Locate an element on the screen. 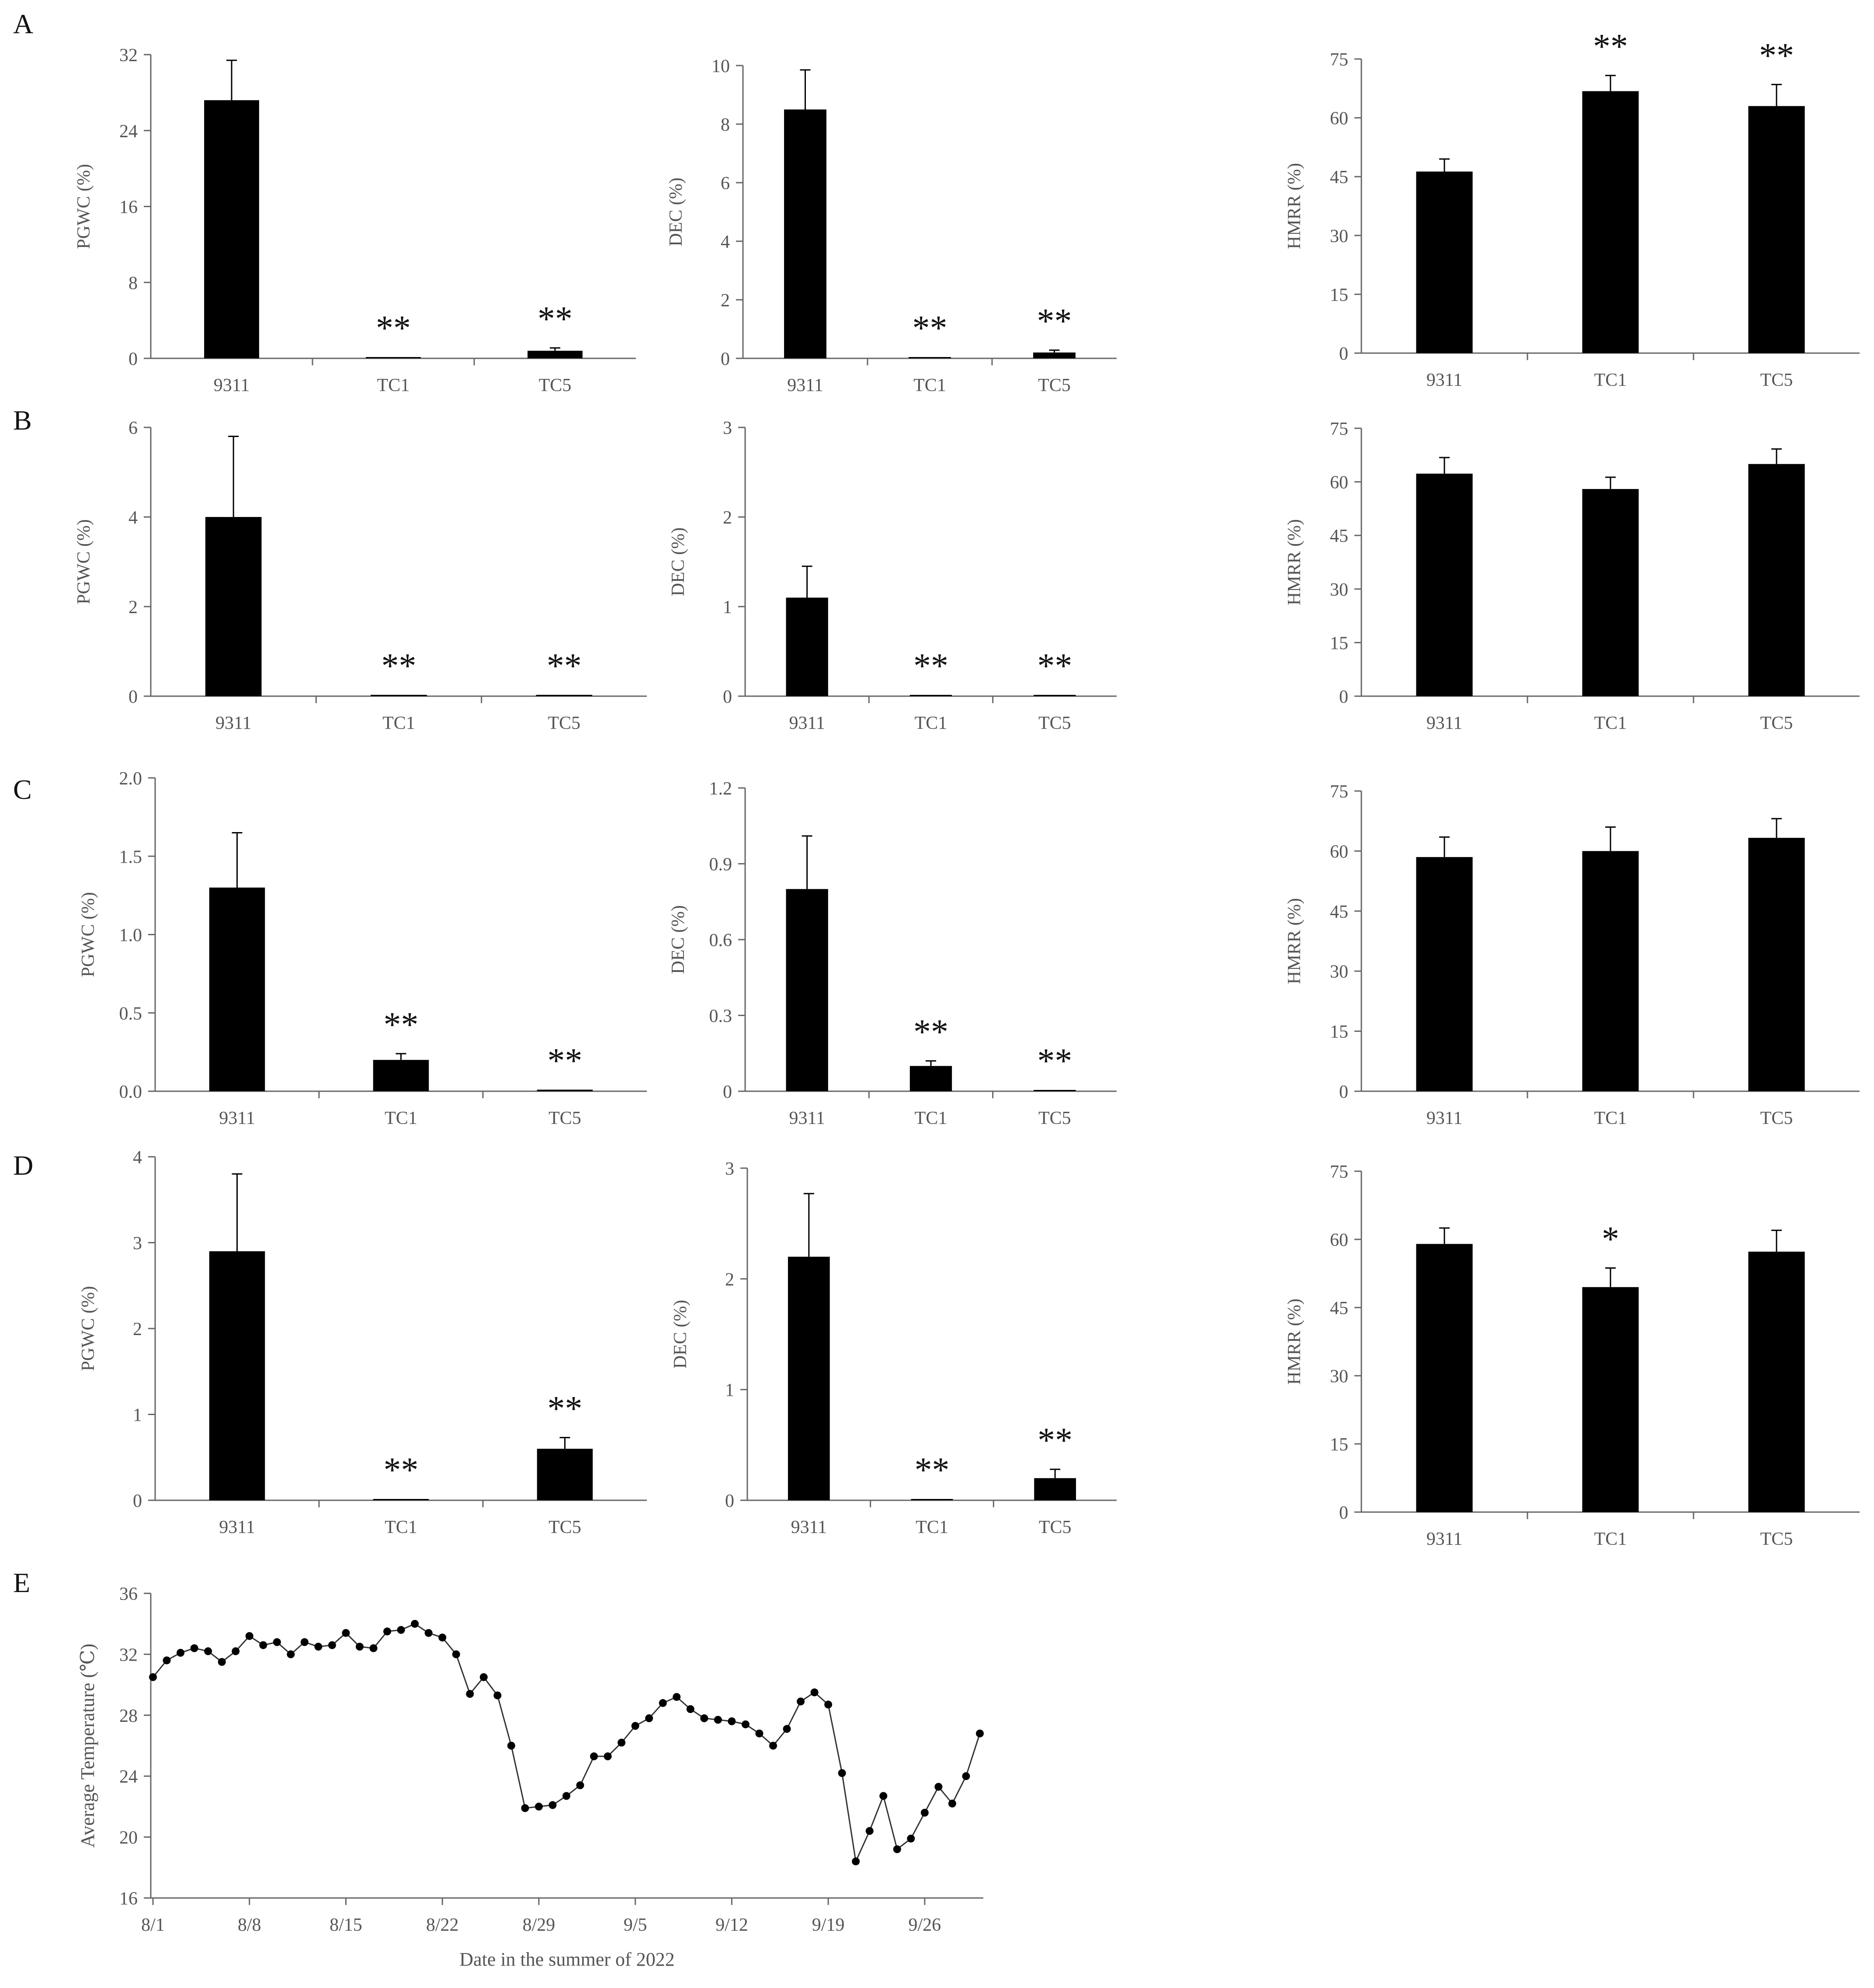  chart-8-y-tick-label: 0.9 is located at coordinates (720, 865).